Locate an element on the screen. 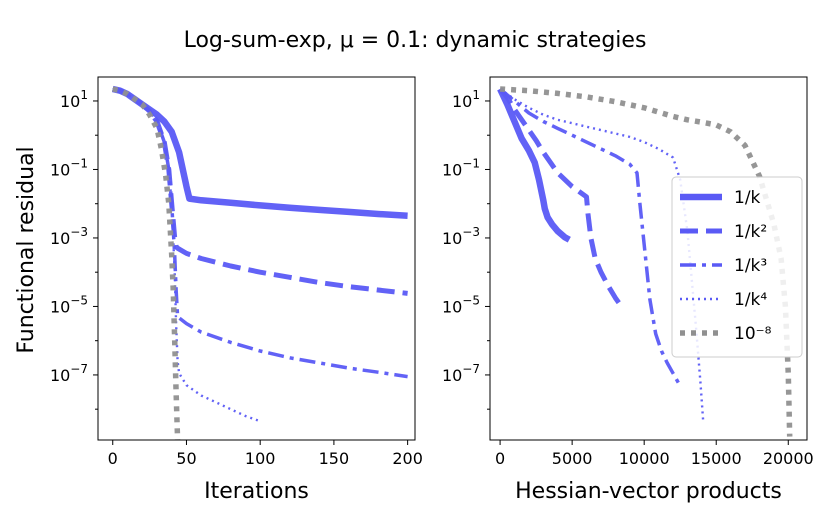  chart-title: Log-sum-exp, μ = 0.1: dynamic strategies is located at coordinates (415, 40).